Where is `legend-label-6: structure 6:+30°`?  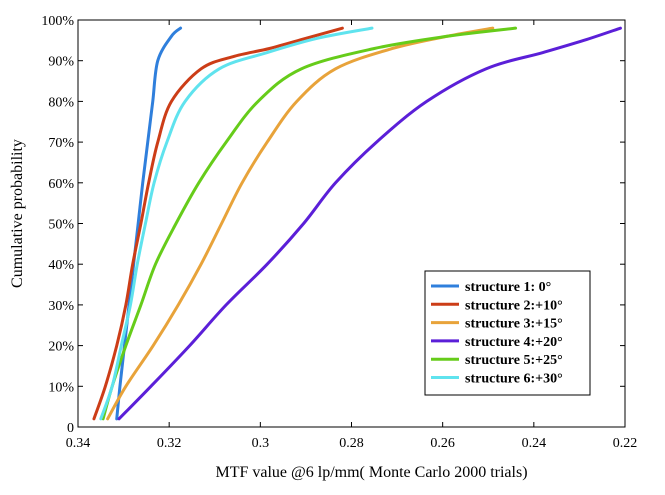 legend-label-6: structure 6:+30° is located at coordinates (514, 379).